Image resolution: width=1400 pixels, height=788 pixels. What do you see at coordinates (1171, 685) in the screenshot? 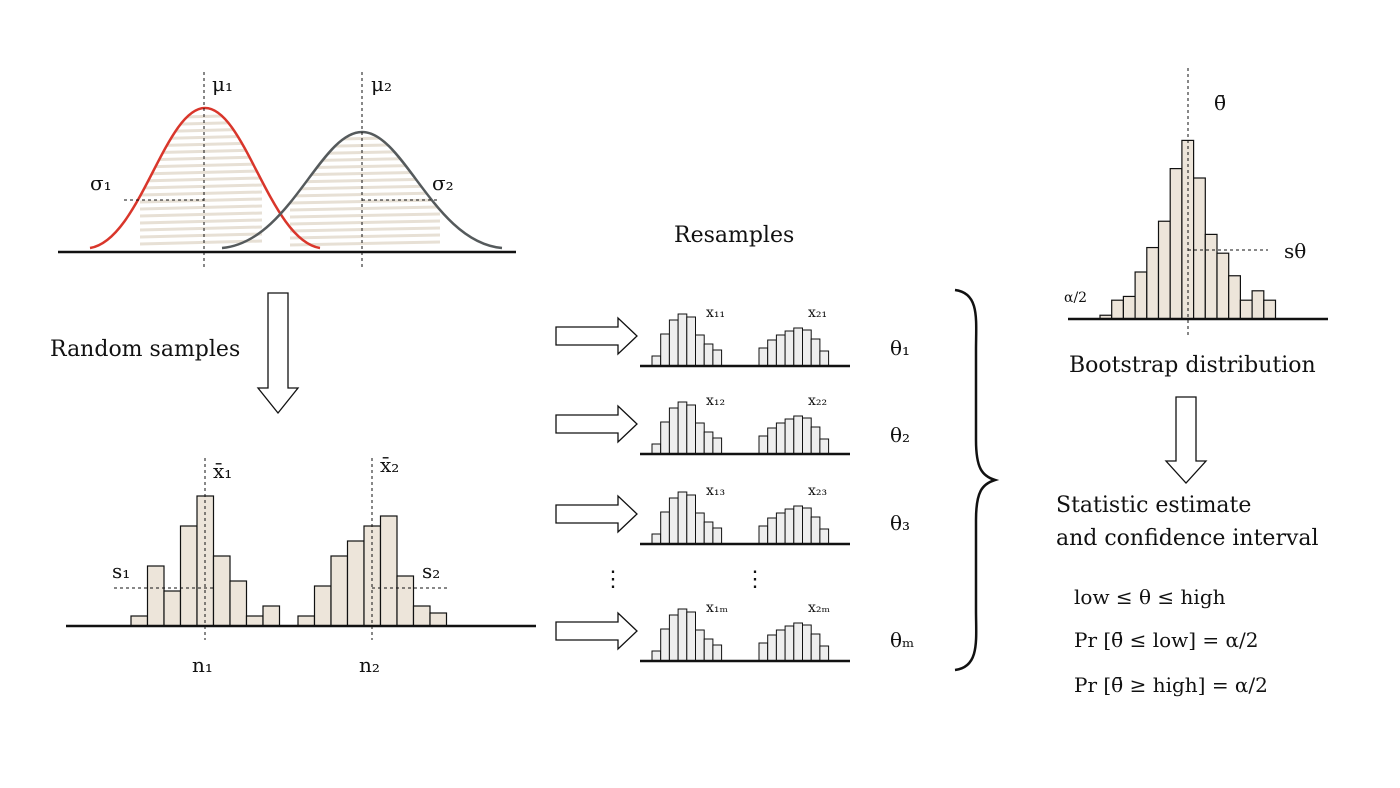
I see `ci-formula-3: Pr [θ̄ ≥ high] = α/2` at bounding box center [1171, 685].